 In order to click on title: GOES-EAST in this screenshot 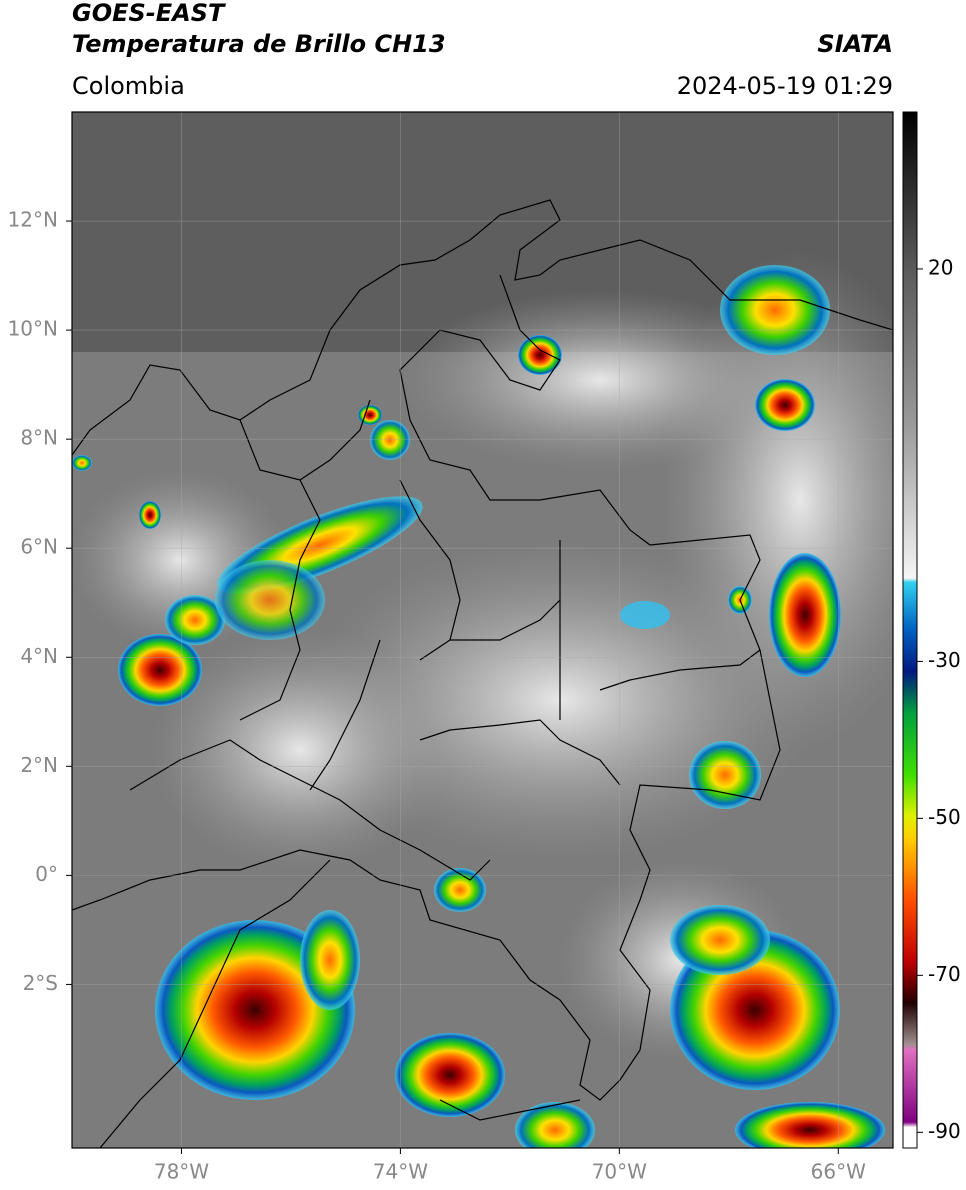, I will do `click(149, 13)`.